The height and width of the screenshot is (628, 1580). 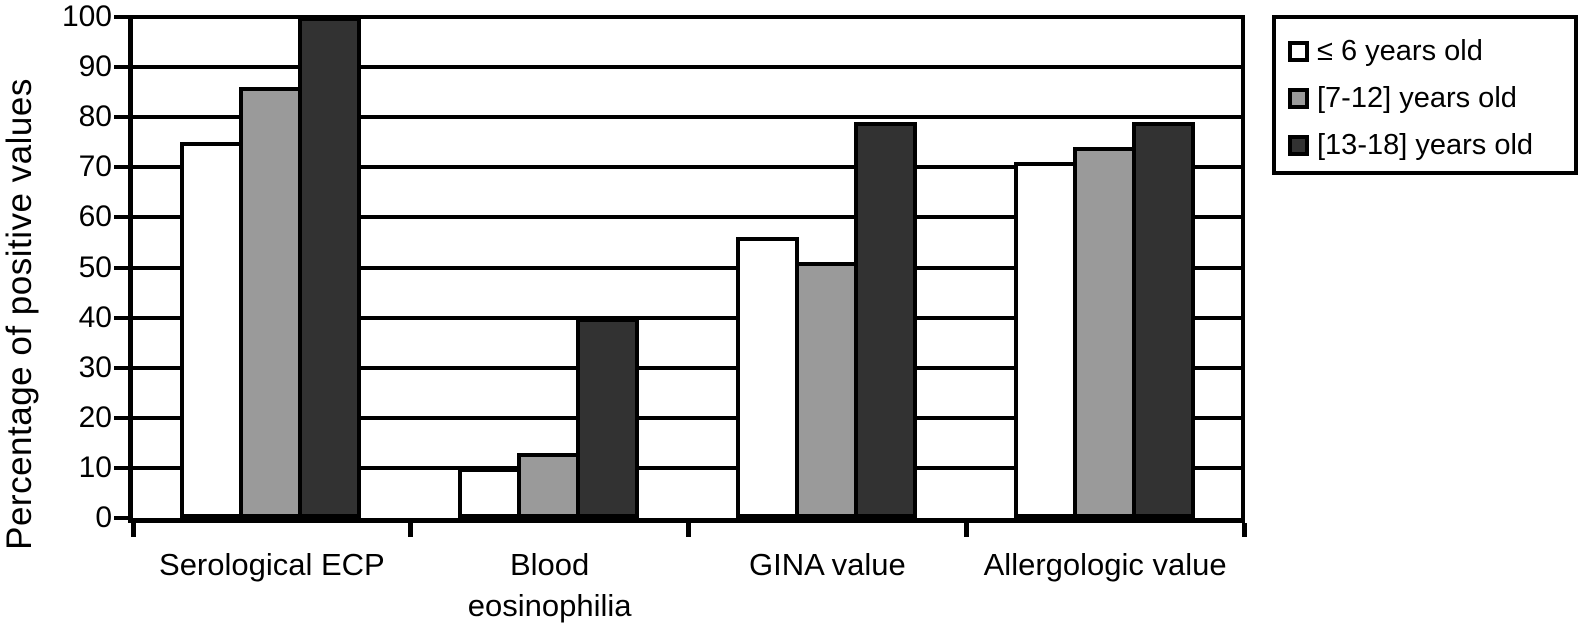 What do you see at coordinates (95, 417) in the screenshot?
I see `y-tick-label-20: 20` at bounding box center [95, 417].